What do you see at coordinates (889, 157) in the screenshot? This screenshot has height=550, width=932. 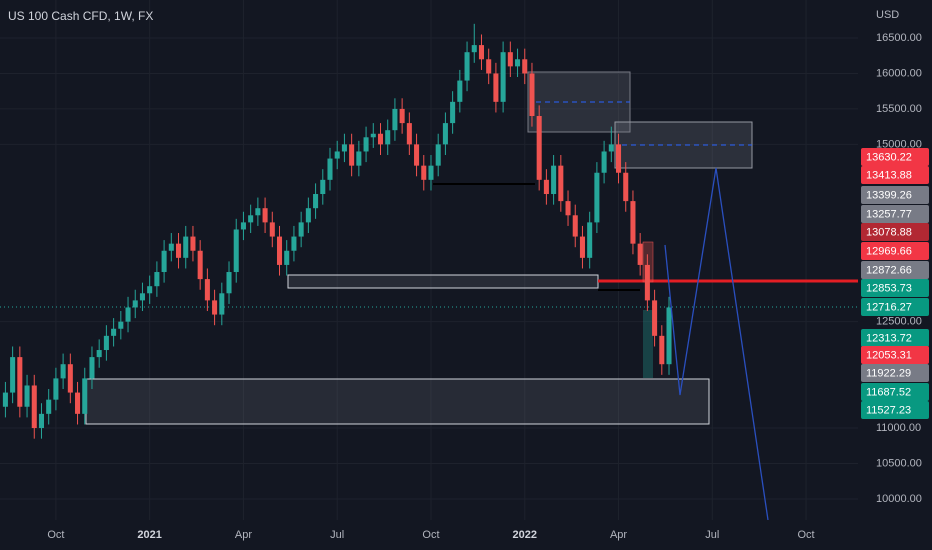 I see `price-tag-label: 13630.22` at bounding box center [889, 157].